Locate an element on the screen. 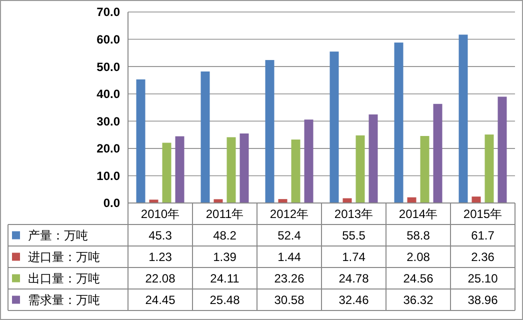 The height and width of the screenshot is (320, 523). data-label: 32.46 is located at coordinates (354, 299).